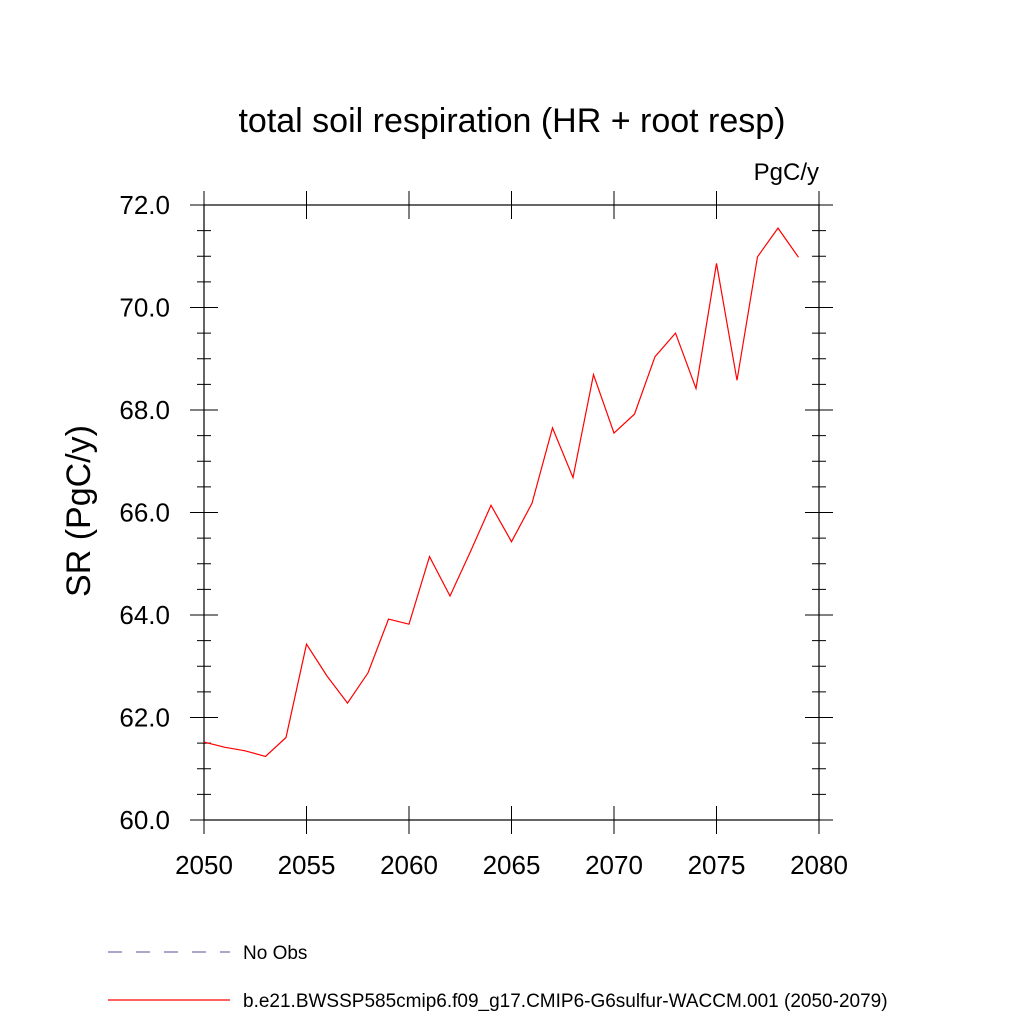  Describe the element at coordinates (717, 865) in the screenshot. I see `x-tick-label: 2075` at that location.